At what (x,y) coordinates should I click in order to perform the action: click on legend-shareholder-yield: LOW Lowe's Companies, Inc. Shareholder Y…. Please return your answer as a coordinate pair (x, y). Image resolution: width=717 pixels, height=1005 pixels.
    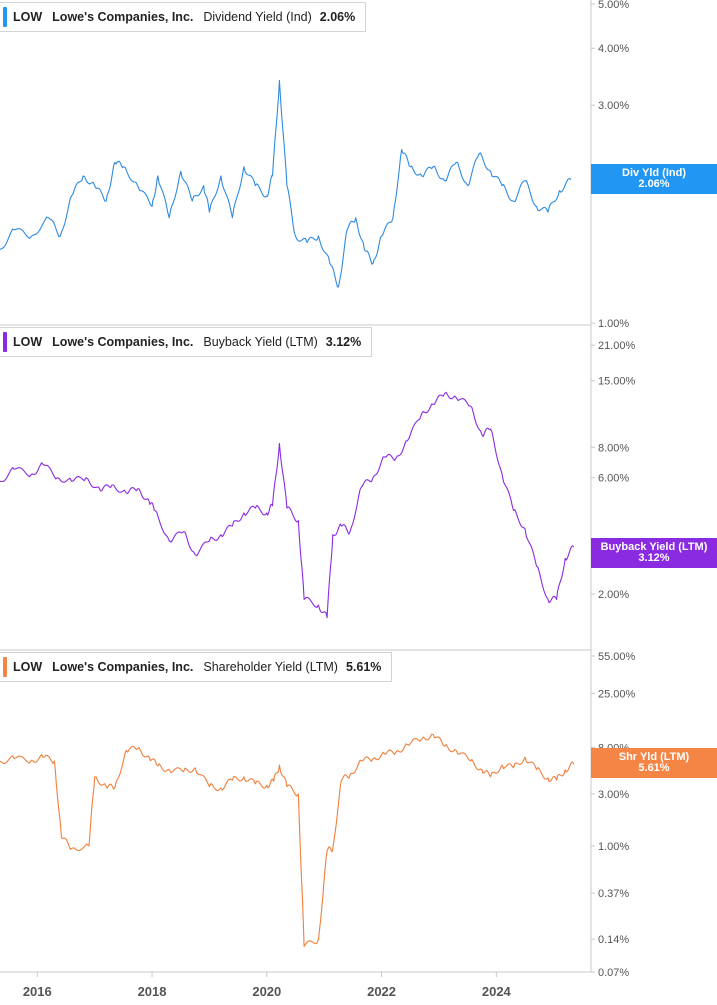
    Looking at the image, I should click on (196, 667).